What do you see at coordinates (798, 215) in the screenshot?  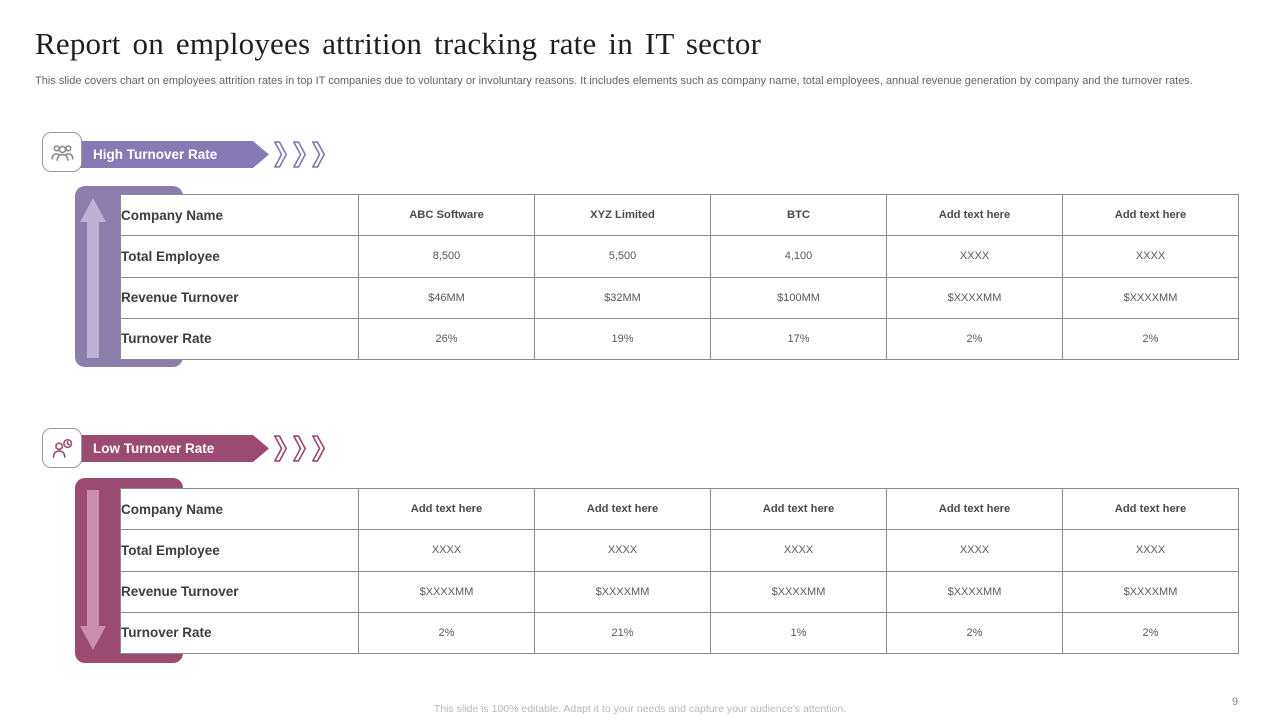 I see `table-cell: BTC` at bounding box center [798, 215].